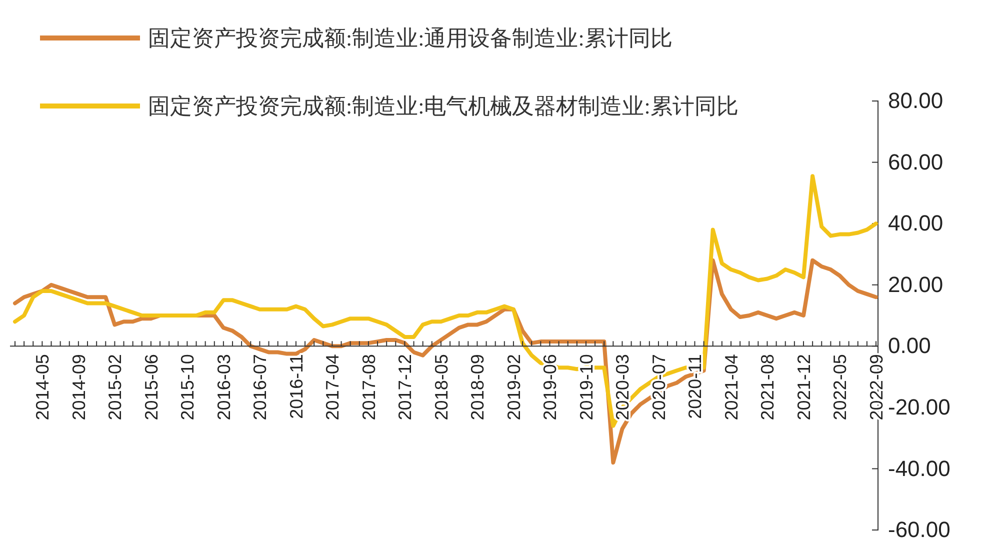  I want to click on y-tick-label: 40.00, so click(916, 223).